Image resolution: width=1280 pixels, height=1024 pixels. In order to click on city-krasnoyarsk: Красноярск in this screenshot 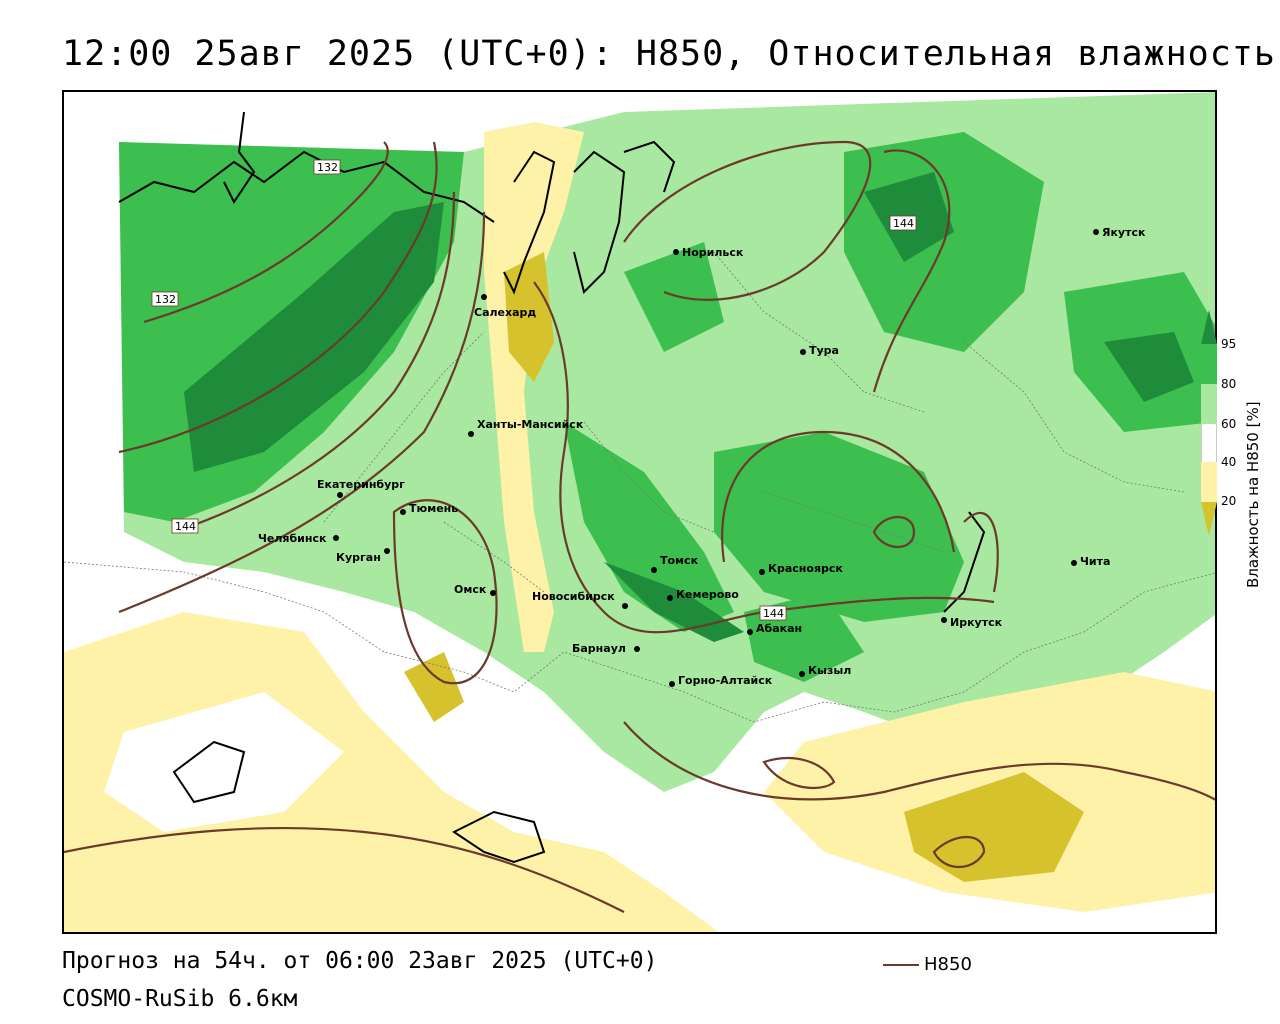, I will do `click(801, 568)`.